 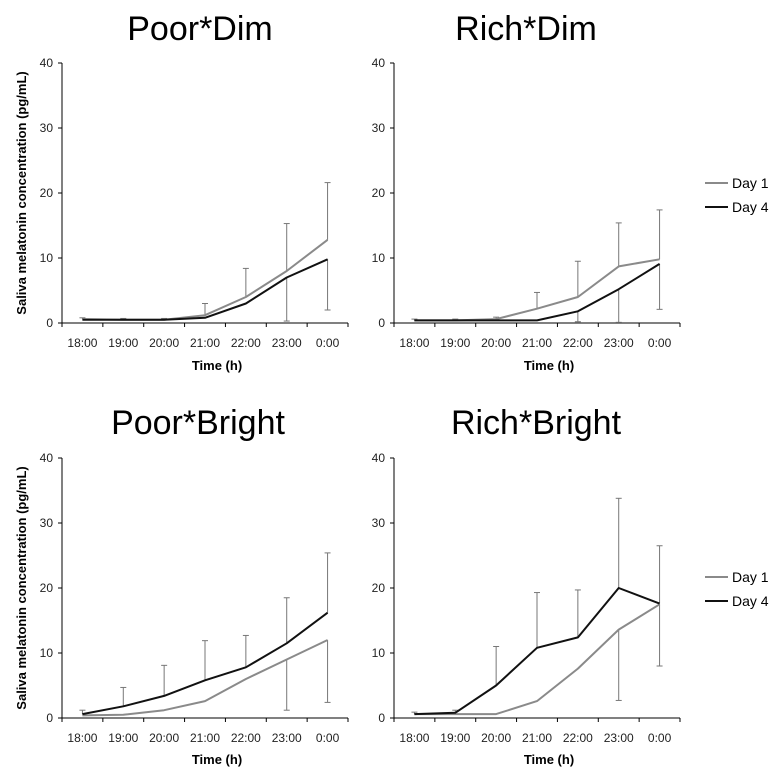 I want to click on panel-title: Poor*Dim, so click(x=199, y=29).